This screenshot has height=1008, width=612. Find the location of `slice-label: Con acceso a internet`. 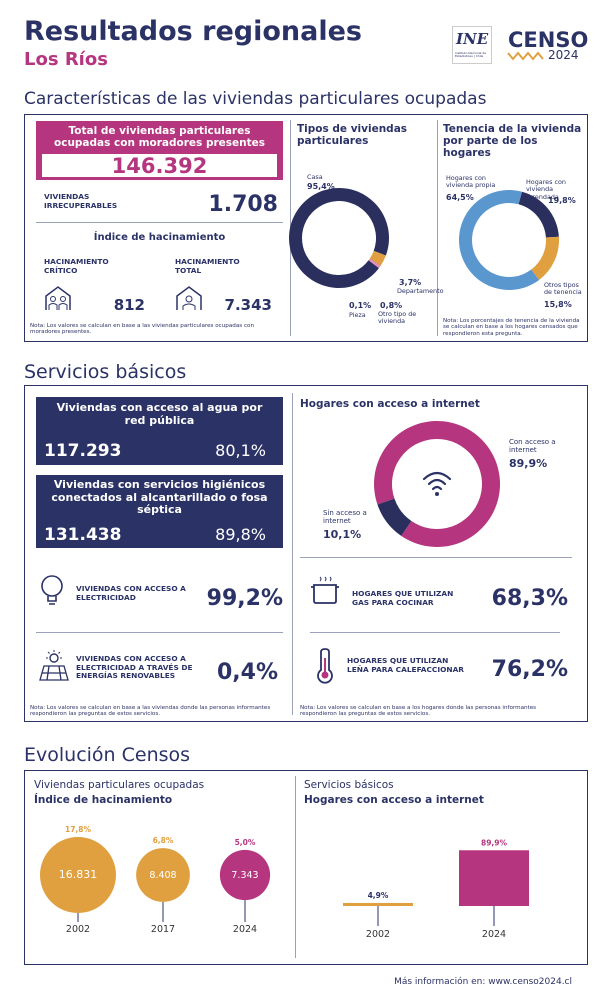

slice-label: Con acceso a internet is located at coordinates (532, 446).